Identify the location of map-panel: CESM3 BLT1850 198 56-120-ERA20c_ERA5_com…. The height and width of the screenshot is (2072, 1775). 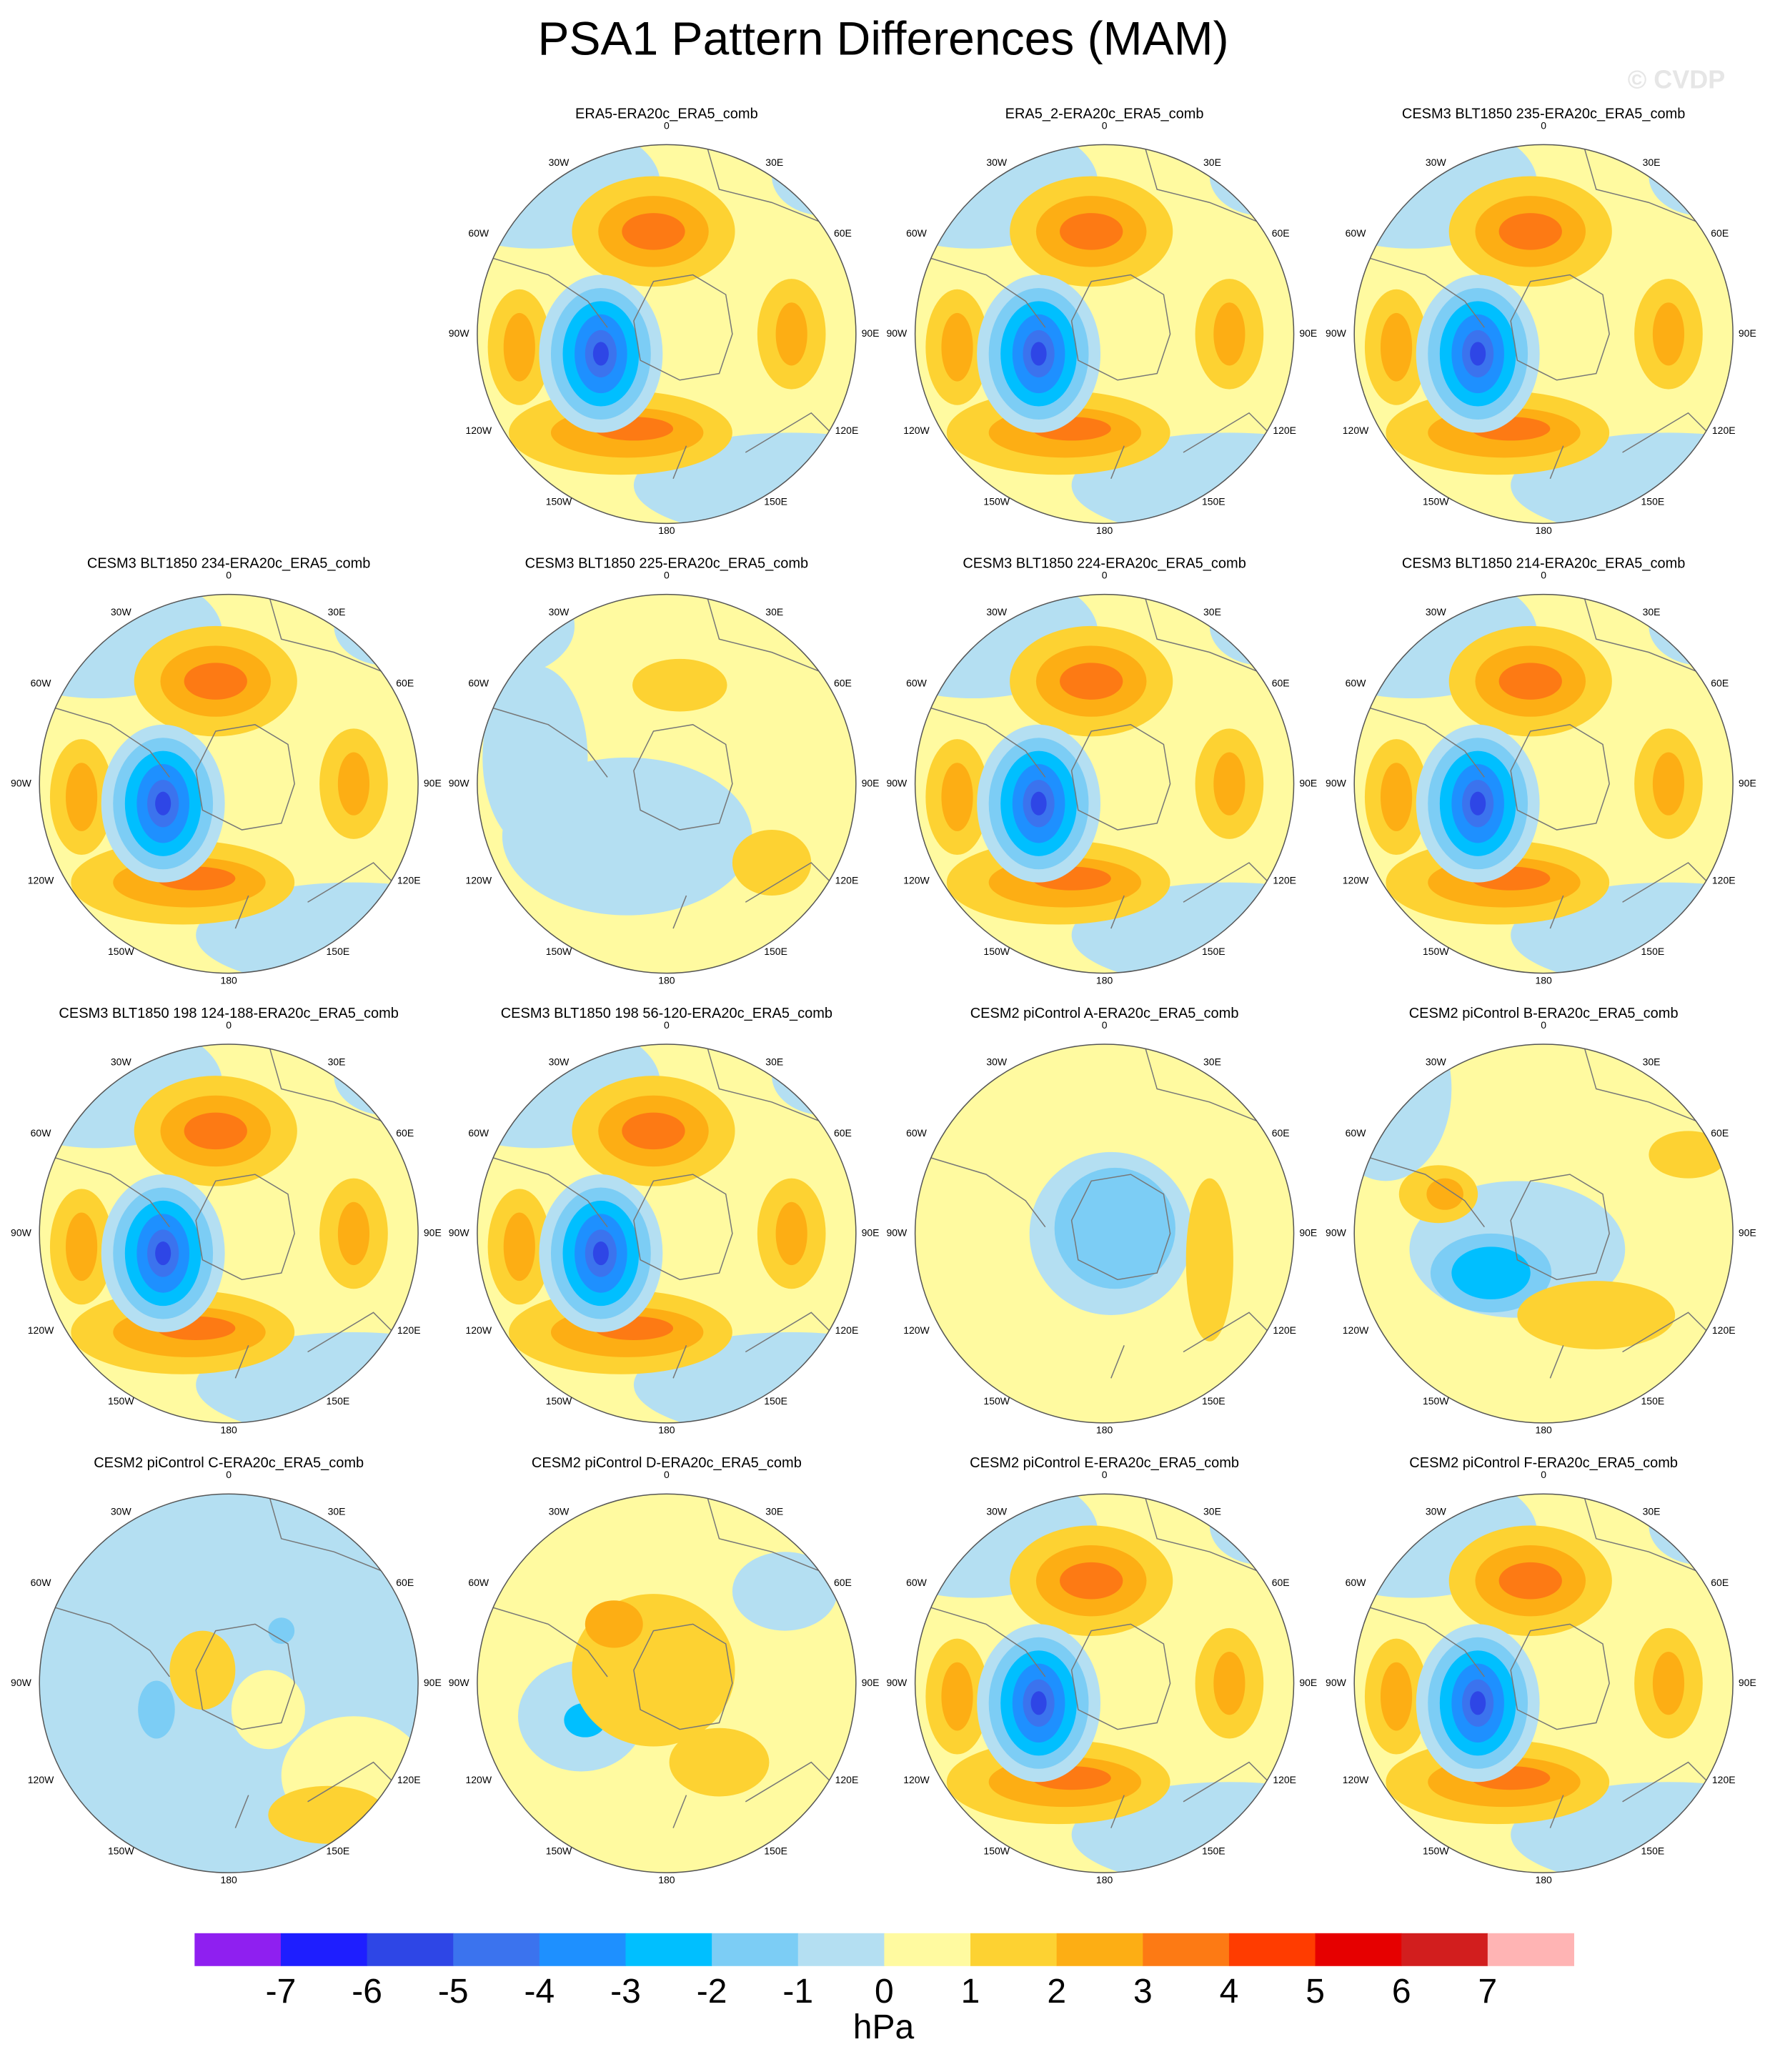
(664, 1221).